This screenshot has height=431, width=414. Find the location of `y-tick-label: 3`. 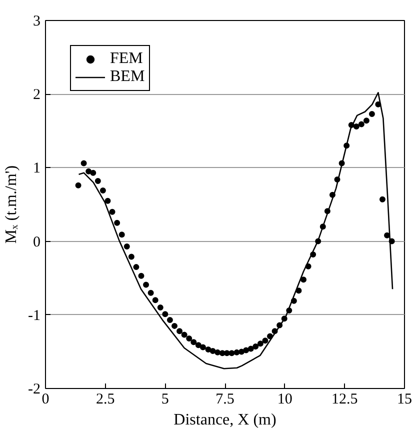

y-tick-label: 3 is located at coordinates (36, 22).